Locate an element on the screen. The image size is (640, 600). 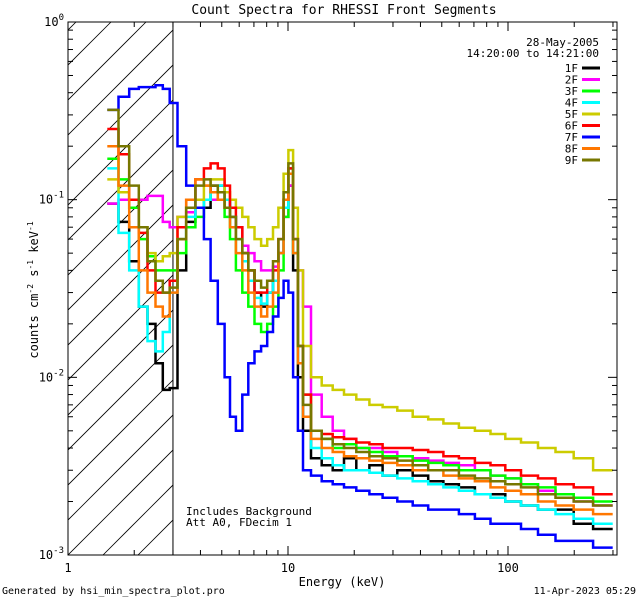
annotation-attenuator: Att A0, FDecim 1 is located at coordinates (239, 522).